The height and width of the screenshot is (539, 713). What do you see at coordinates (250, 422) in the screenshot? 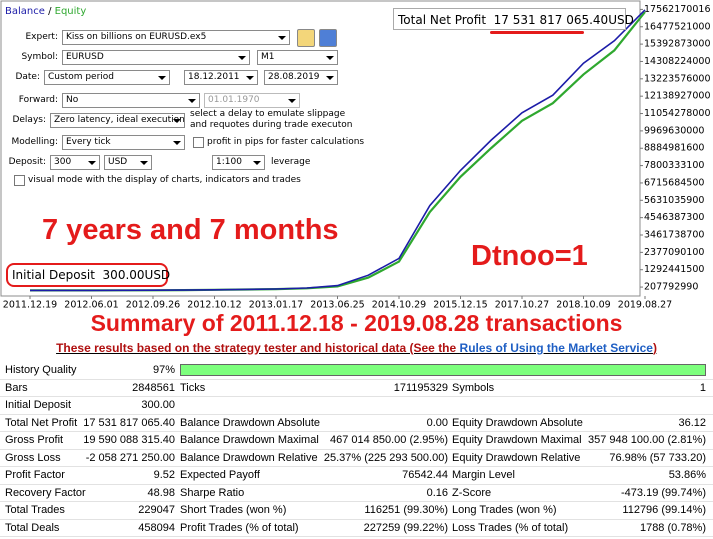
I see `row-label: Balance Drawdown Absolute` at bounding box center [250, 422].